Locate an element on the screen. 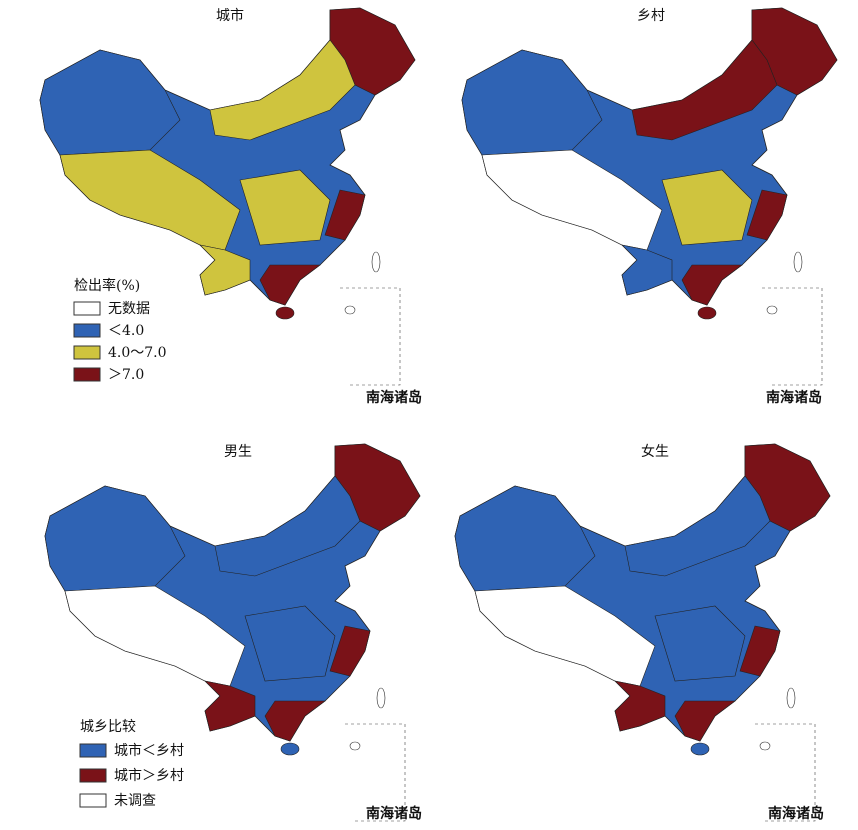  legend-compare: 城乡比较 城市＜乡村 城市＞乡村 未调查 is located at coordinates (131, 764).